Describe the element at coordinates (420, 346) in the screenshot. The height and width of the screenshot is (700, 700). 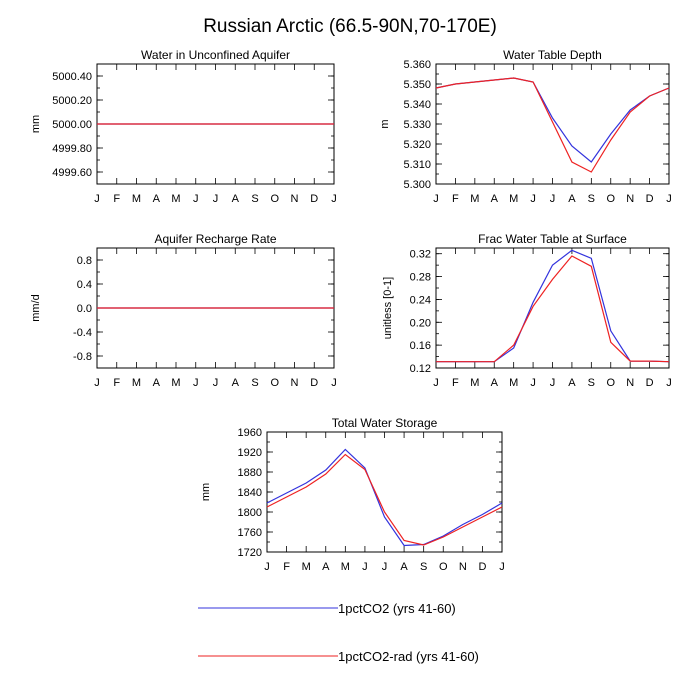
I see `y-tick-label: 0.16` at that location.